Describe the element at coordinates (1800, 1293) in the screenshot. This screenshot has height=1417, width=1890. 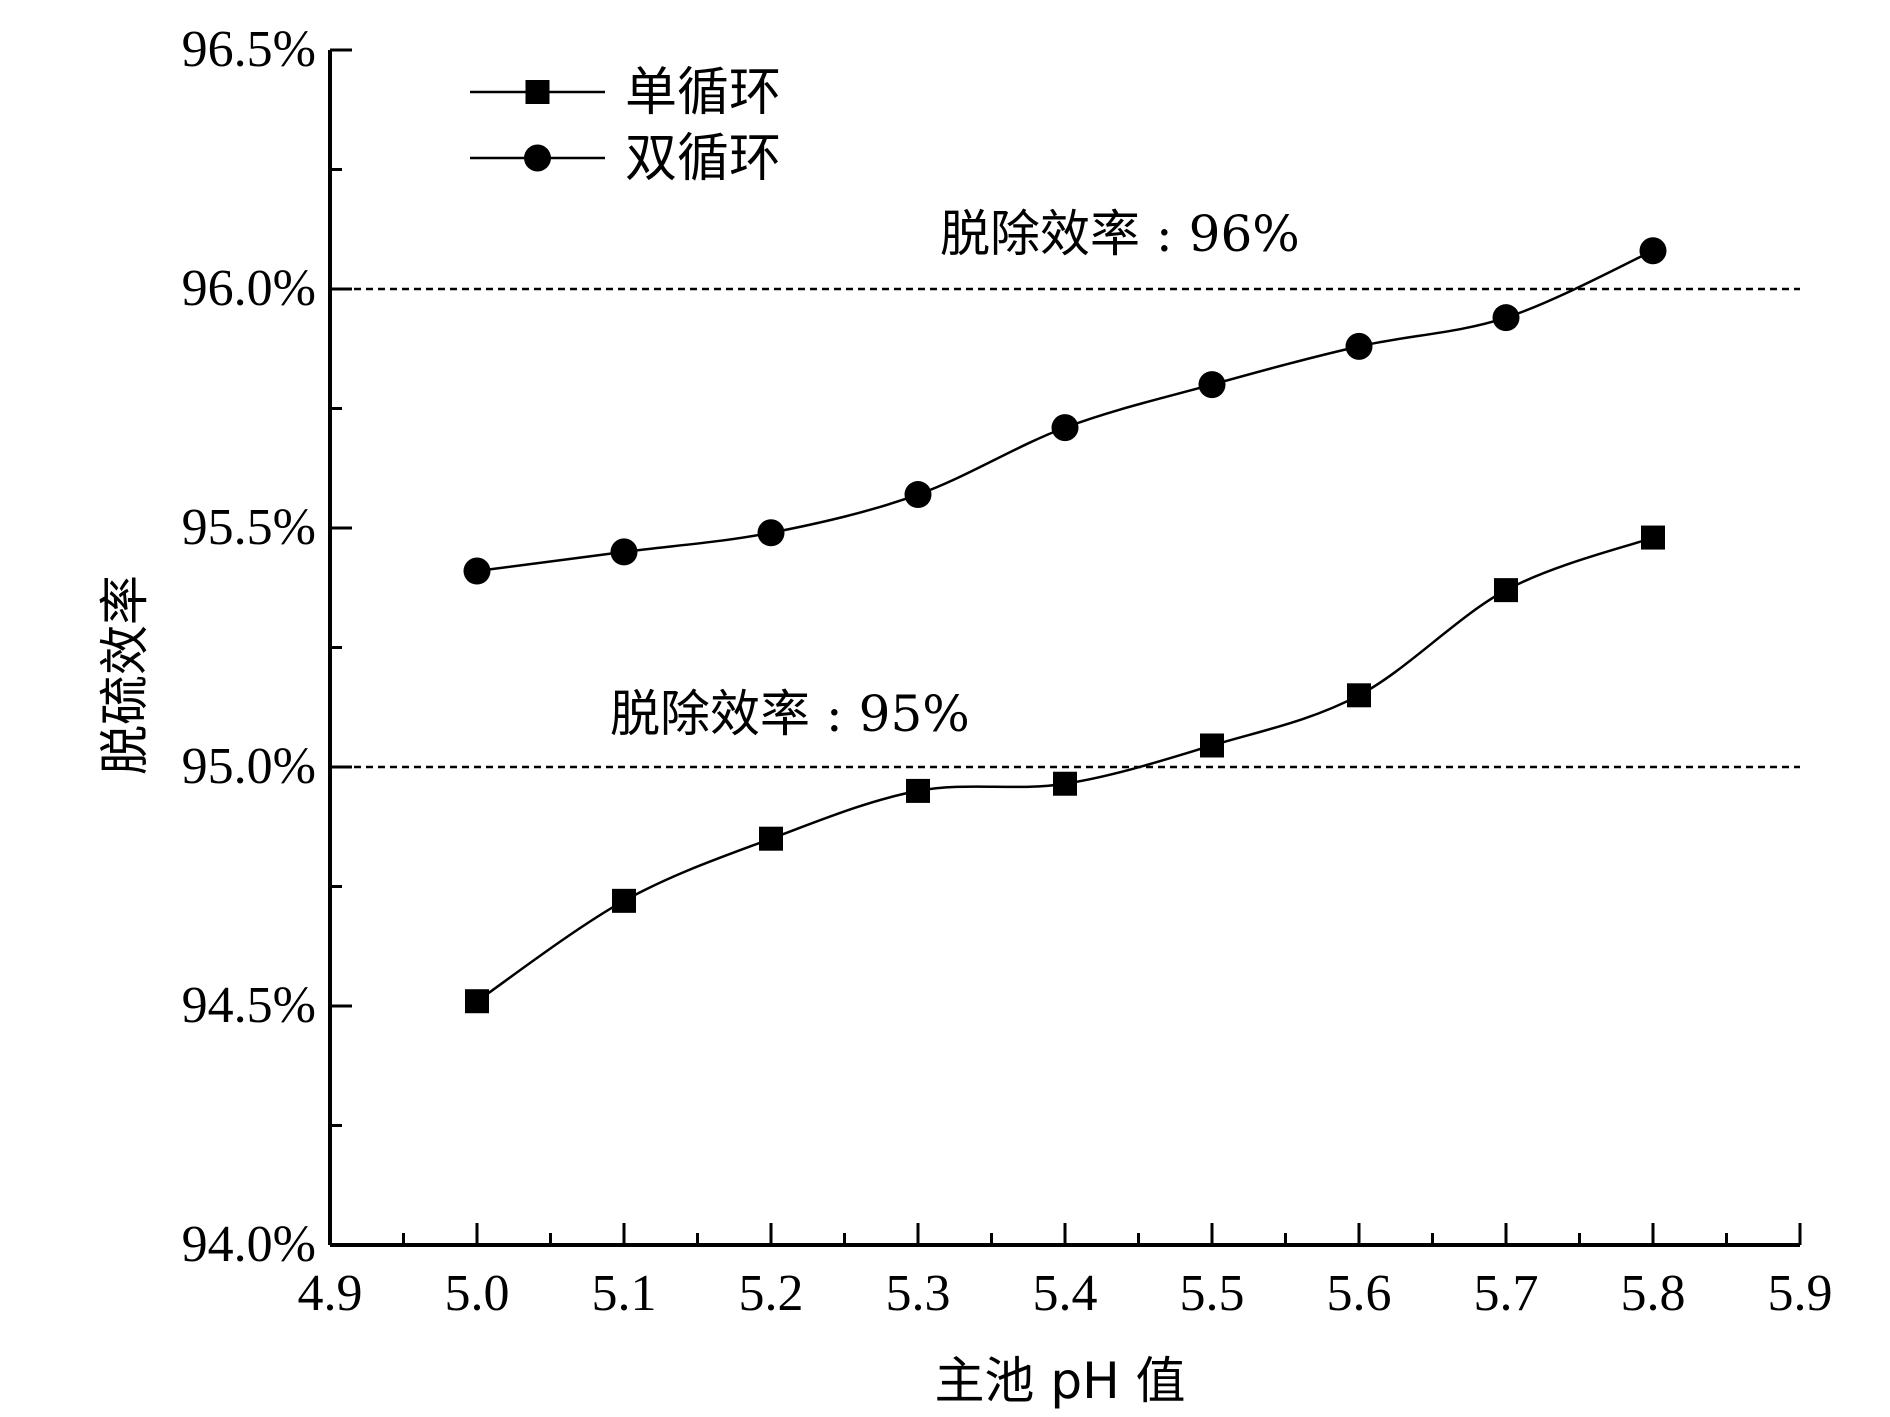
I see `x-tick-label: 5.9` at that location.